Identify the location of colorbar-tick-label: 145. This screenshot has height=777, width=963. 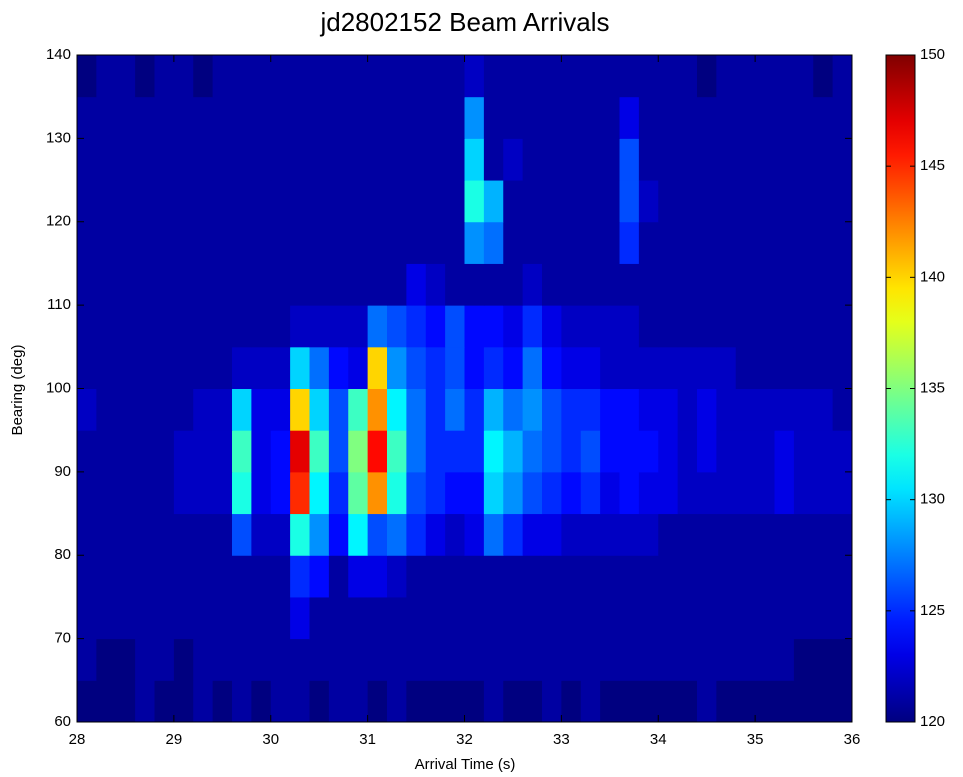
(932, 165).